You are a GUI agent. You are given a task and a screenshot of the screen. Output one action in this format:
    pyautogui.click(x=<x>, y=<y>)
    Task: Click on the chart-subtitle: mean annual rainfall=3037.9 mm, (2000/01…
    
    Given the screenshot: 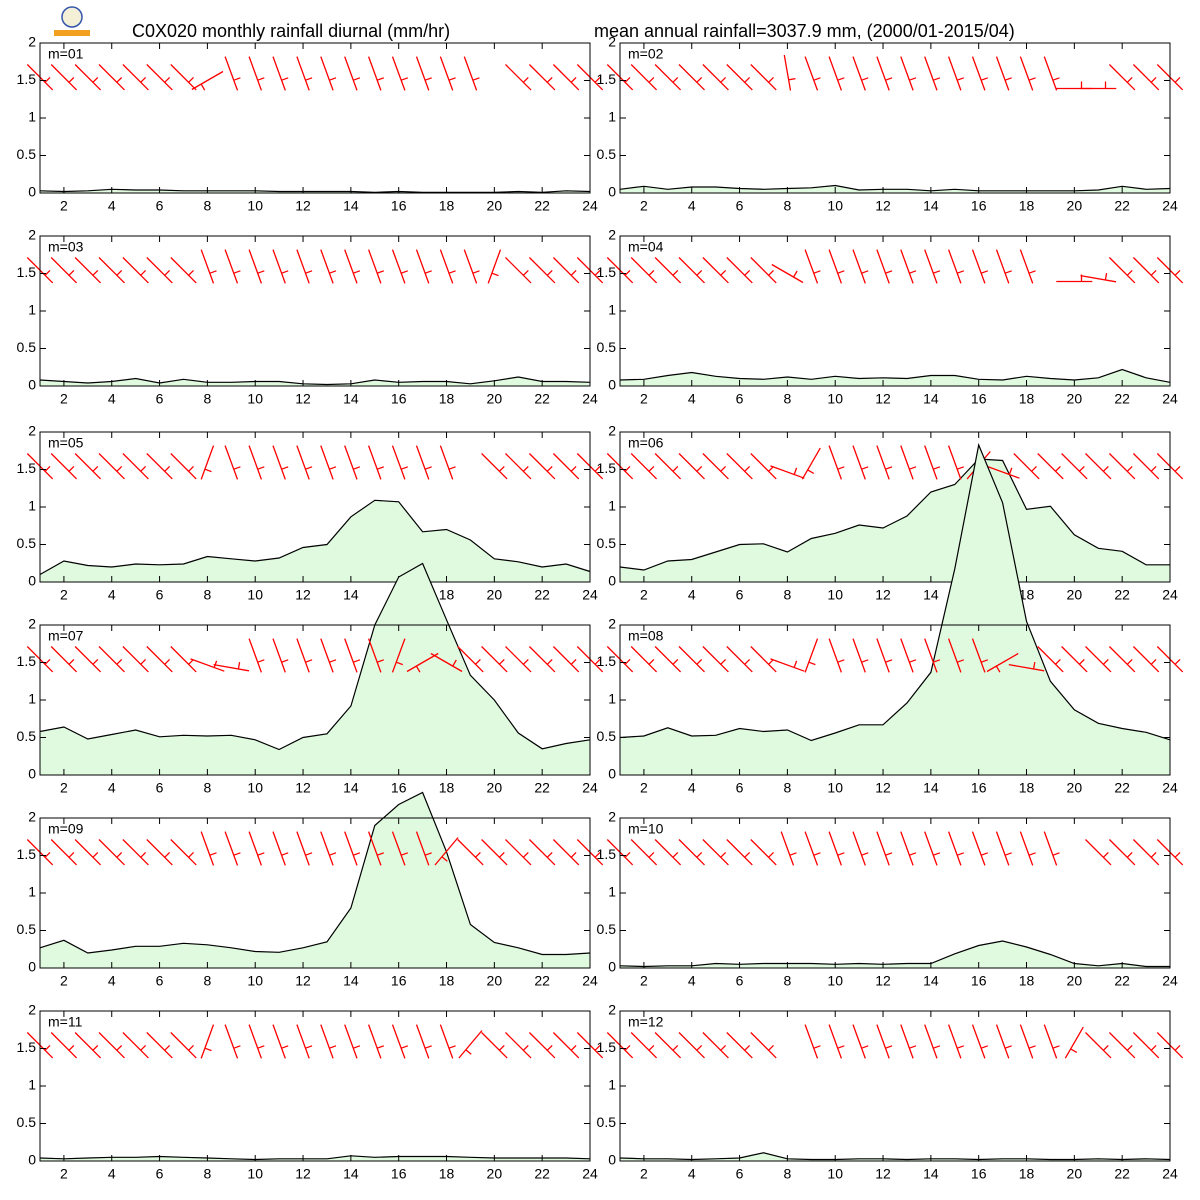 What is the action you would take?
    pyautogui.click(x=804, y=31)
    